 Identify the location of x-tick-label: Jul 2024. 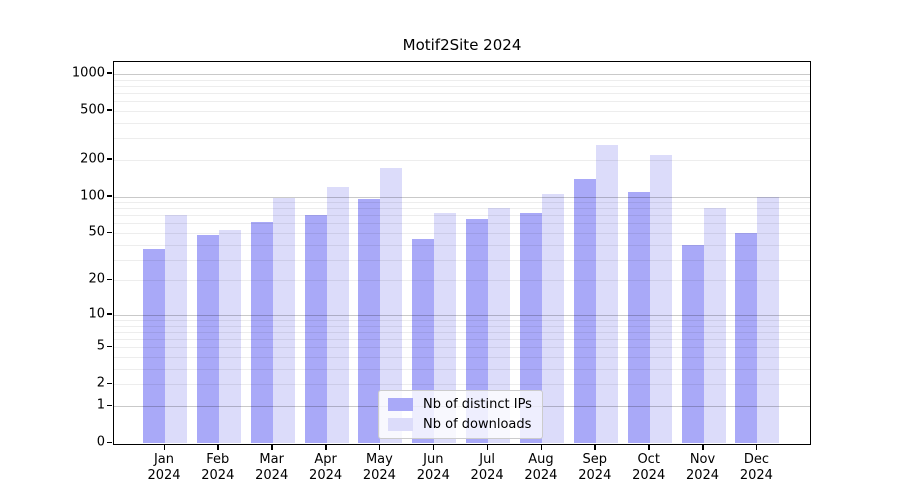
(487, 468).